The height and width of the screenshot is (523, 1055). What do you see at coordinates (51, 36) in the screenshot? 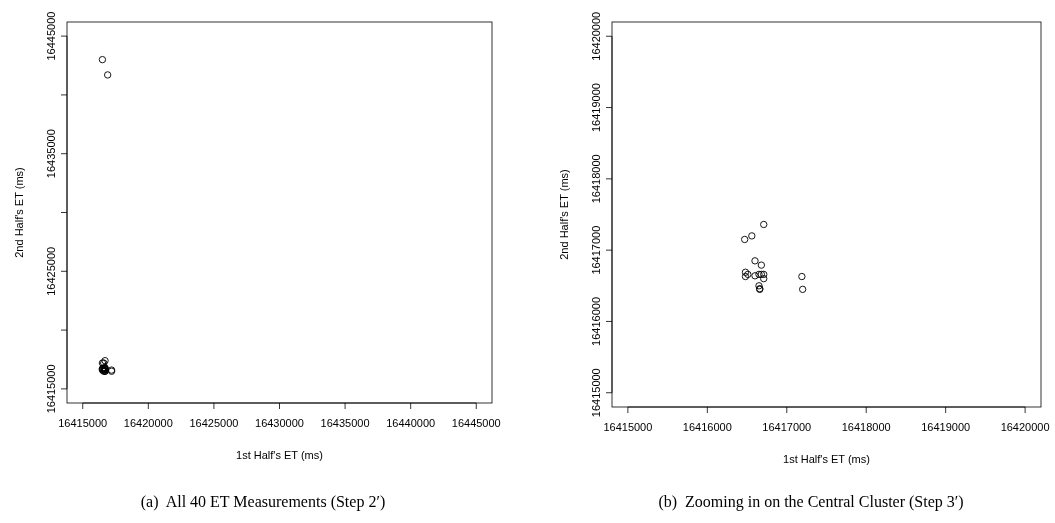
I see `y-tick-label: 16445000` at bounding box center [51, 36].